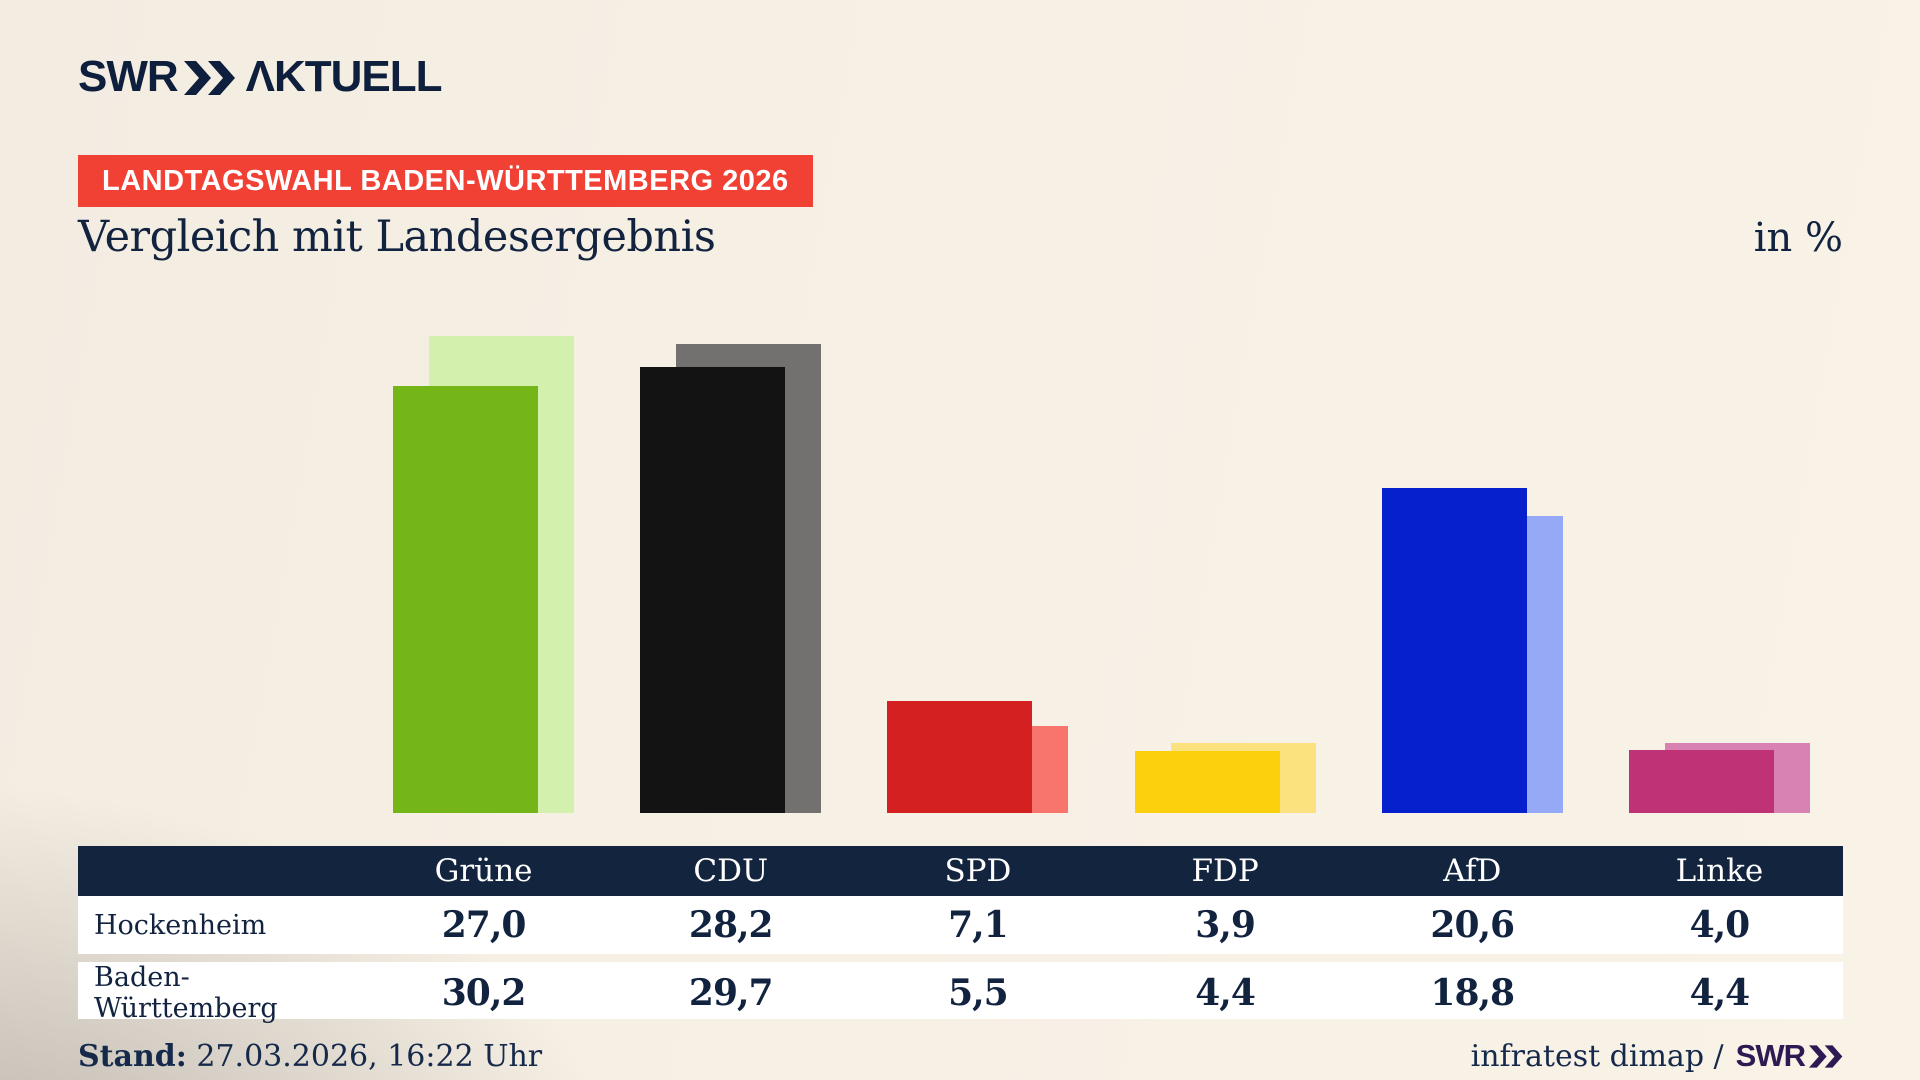  What do you see at coordinates (978, 993) in the screenshot?
I see `result-value: 5,5` at bounding box center [978, 993].